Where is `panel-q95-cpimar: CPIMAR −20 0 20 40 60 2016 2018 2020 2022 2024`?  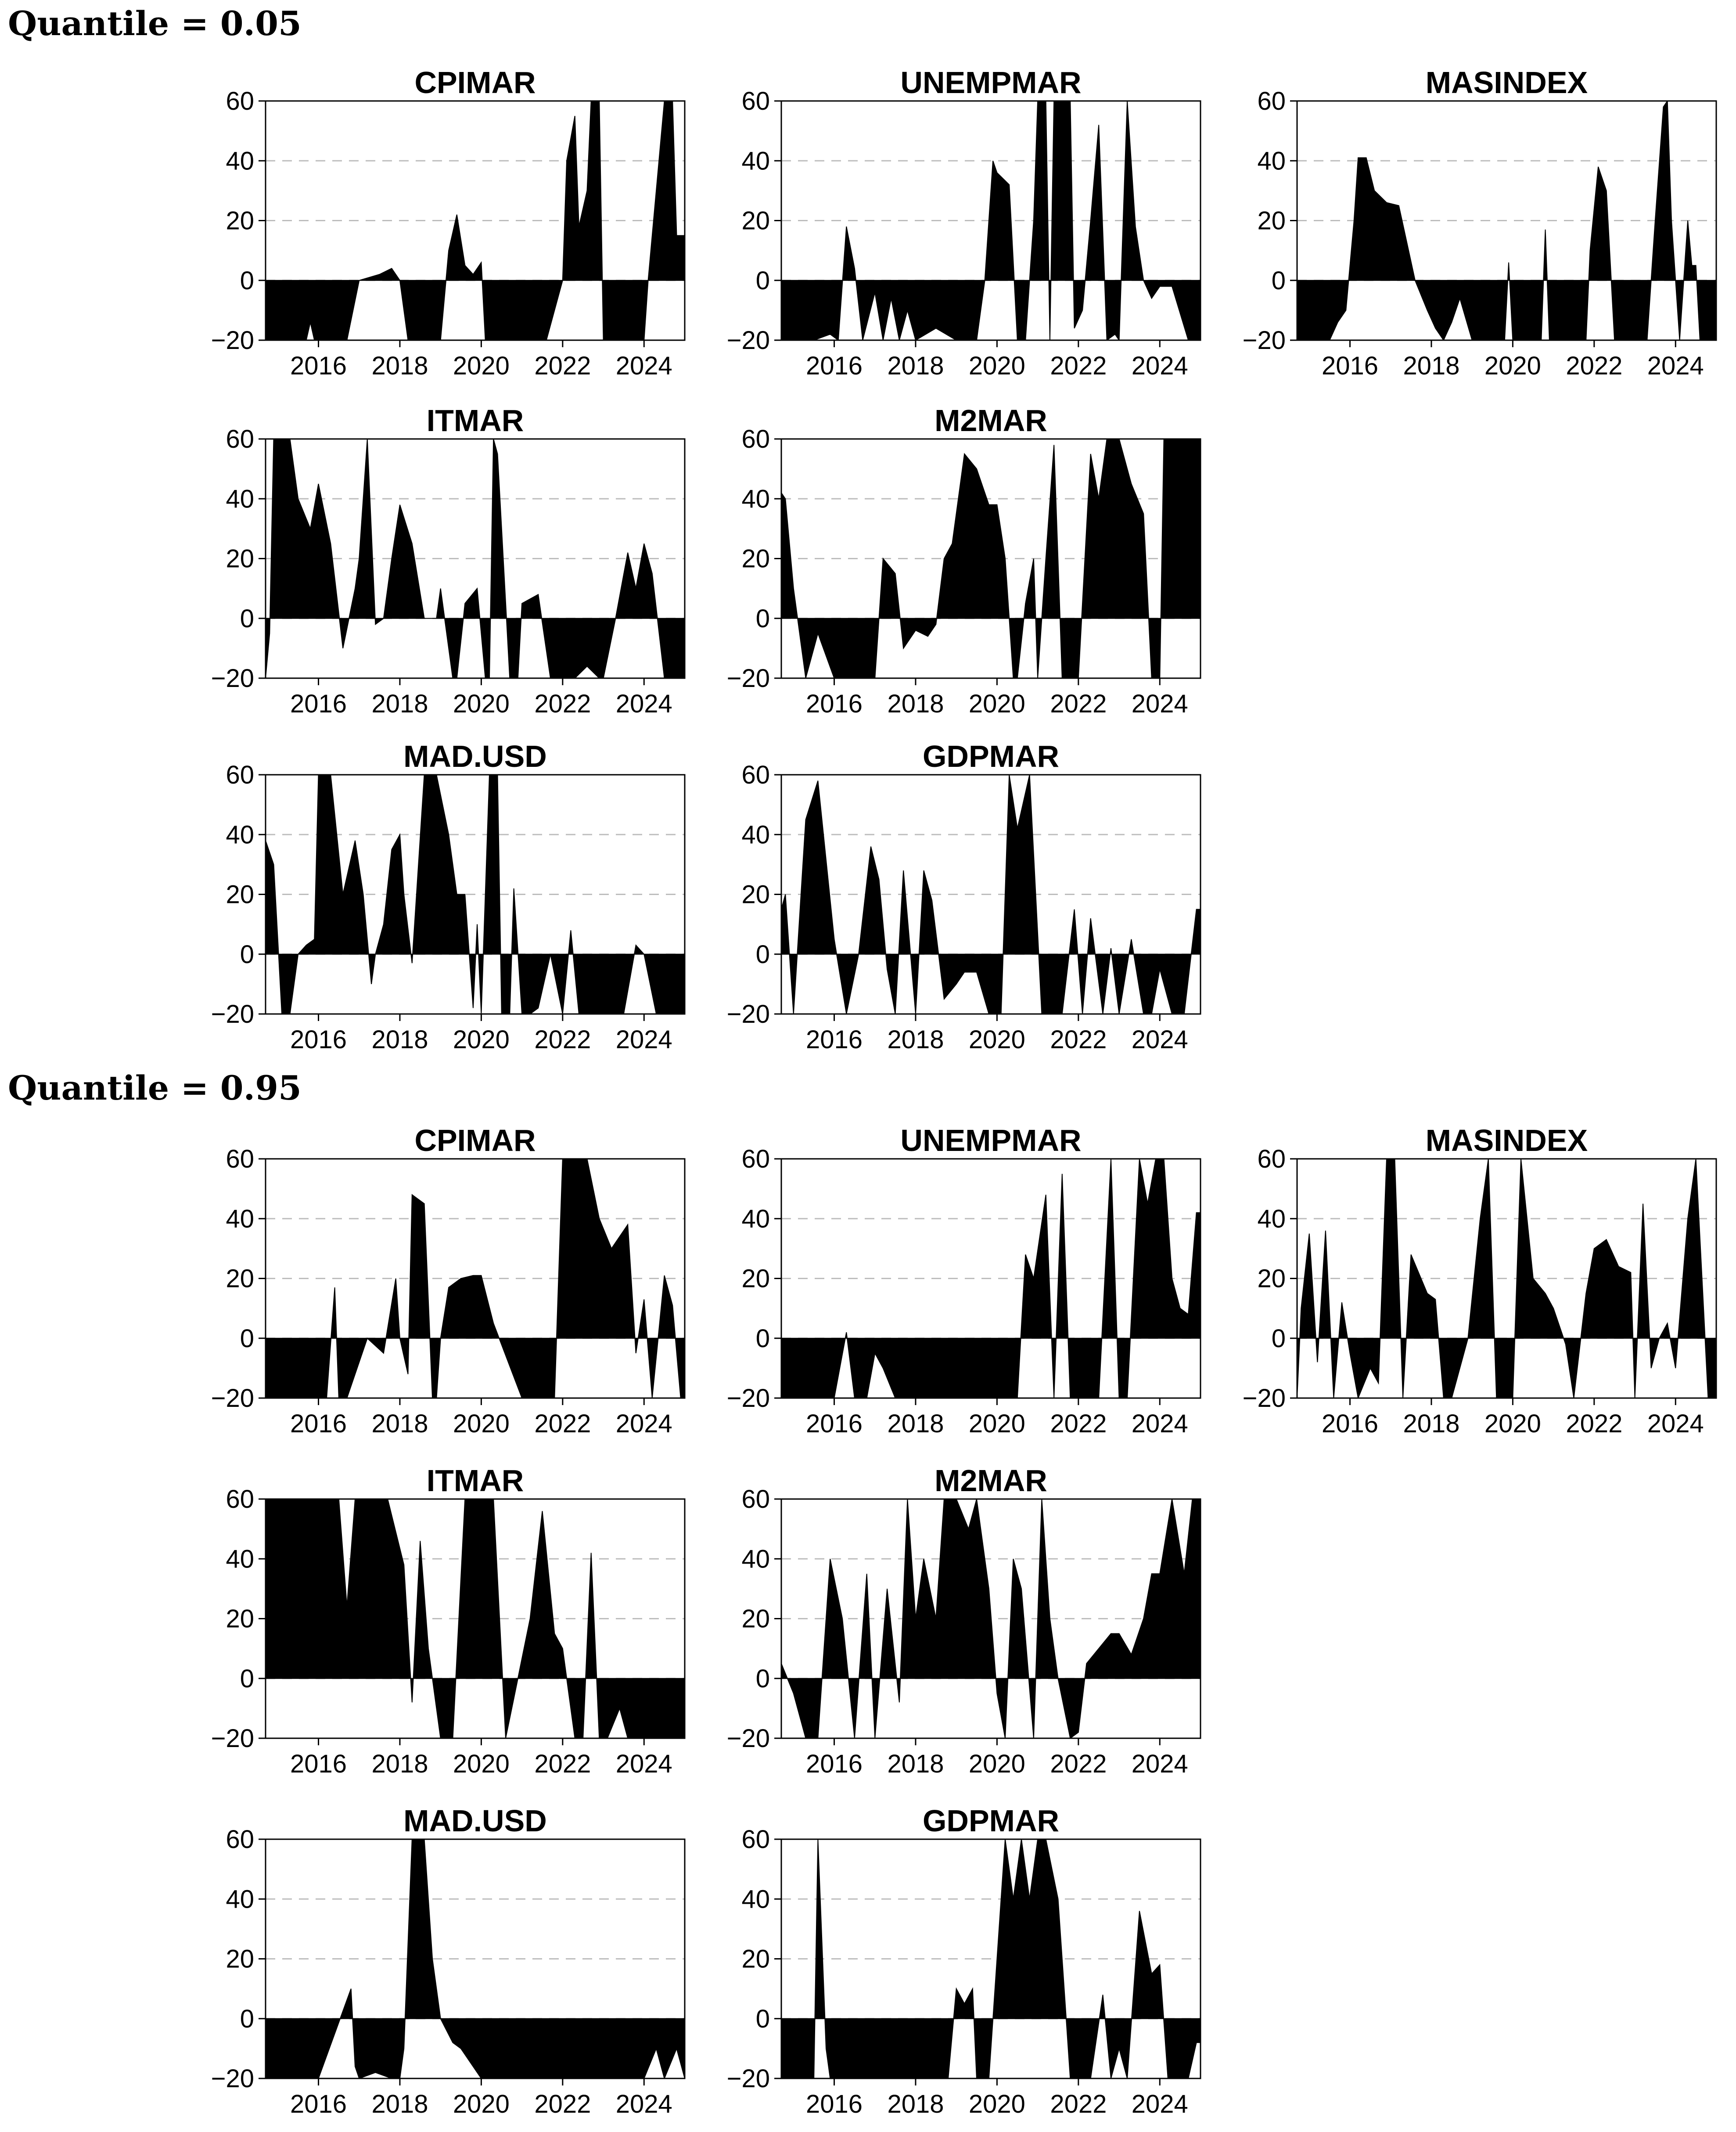
panel-q95-cpimar: CPIMAR −20 0 20 40 60 2016 2018 2020 2022 2024 is located at coordinates (448, 1280).